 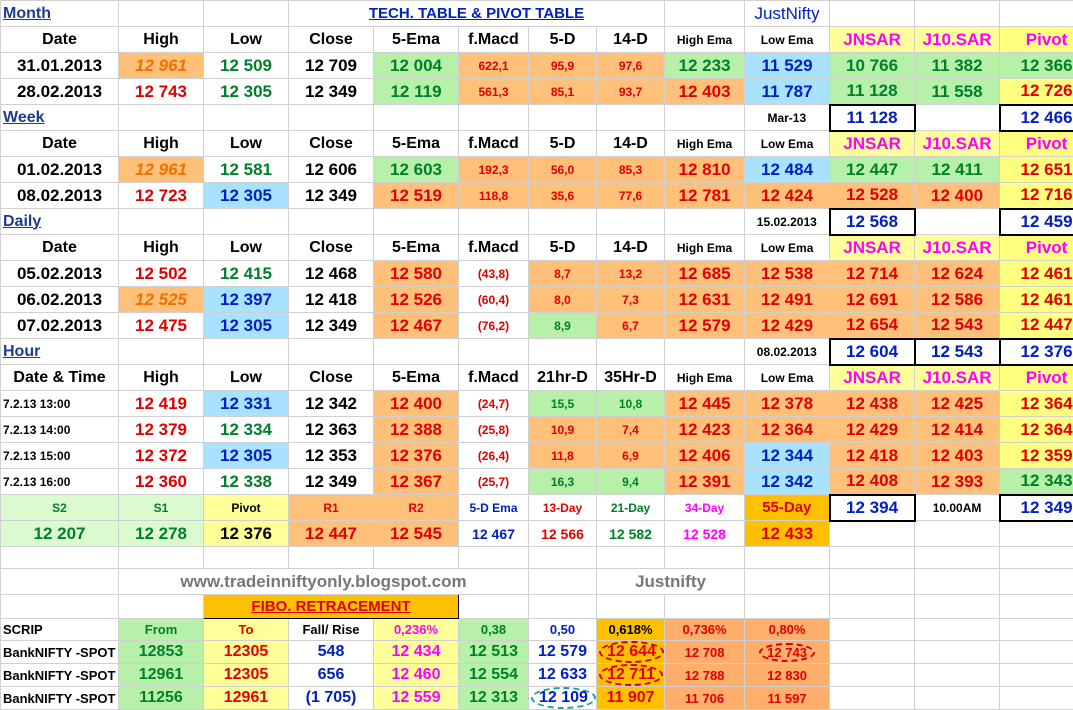 What do you see at coordinates (331, 170) in the screenshot?
I see `cell-close: 12 606` at bounding box center [331, 170].